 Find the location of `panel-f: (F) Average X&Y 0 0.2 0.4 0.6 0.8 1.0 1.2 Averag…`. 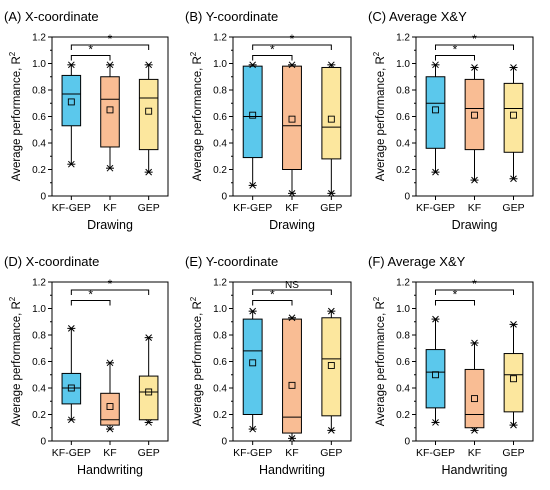

panel-f: (F) Average X&Y 0 0.2 0.4 0.6 0.8 1.0 1.2 Averag… is located at coordinates (451, 365).